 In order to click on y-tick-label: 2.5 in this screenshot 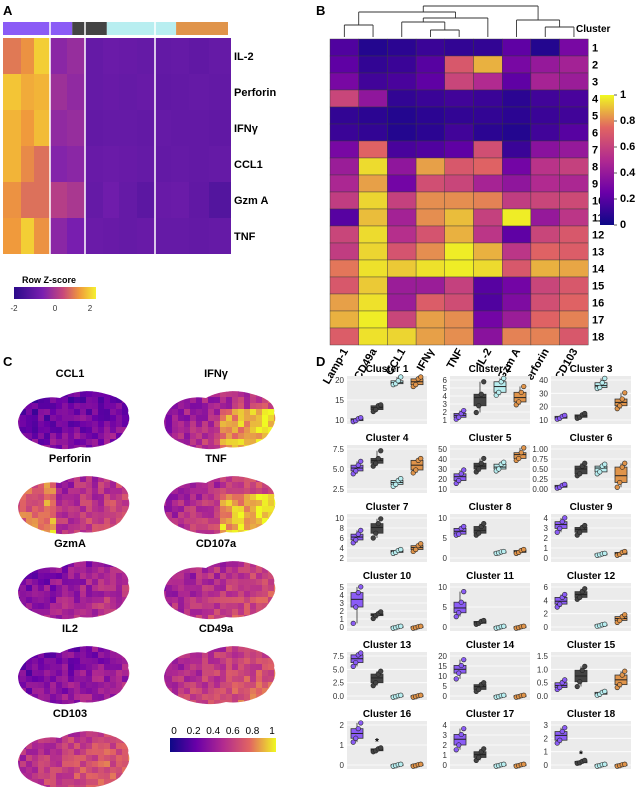, I will do `click(339, 683)`.